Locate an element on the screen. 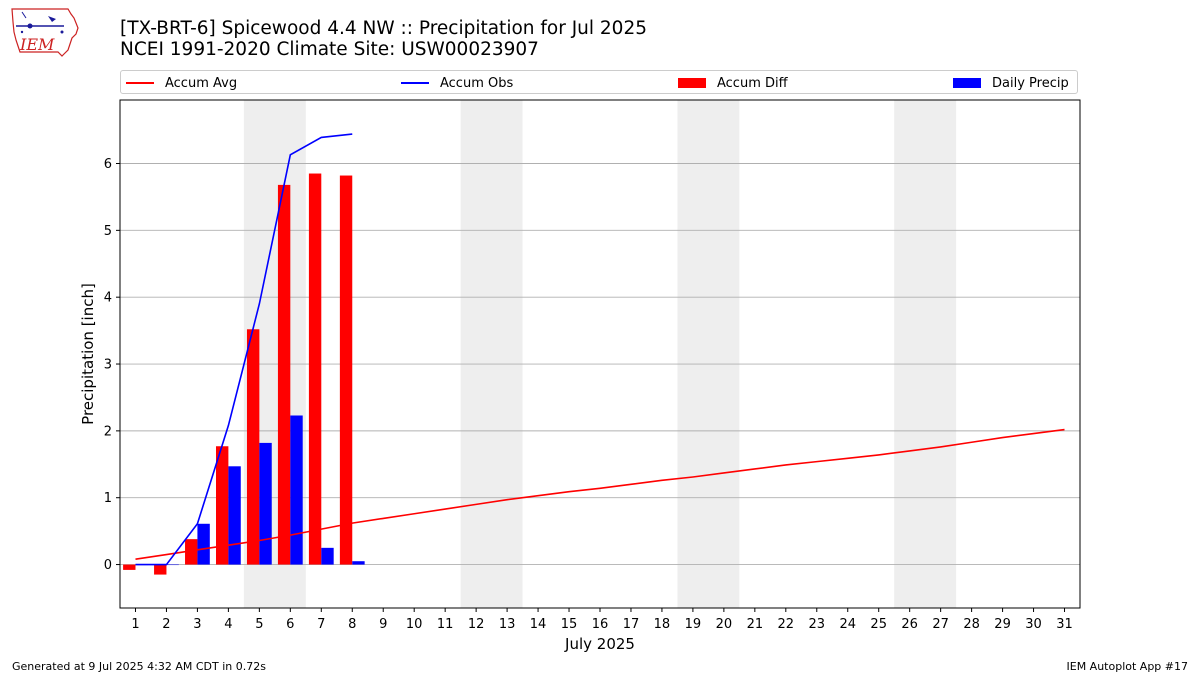 Image resolution: width=1200 pixels, height=675 pixels. x-tick-label: 16 is located at coordinates (600, 624).